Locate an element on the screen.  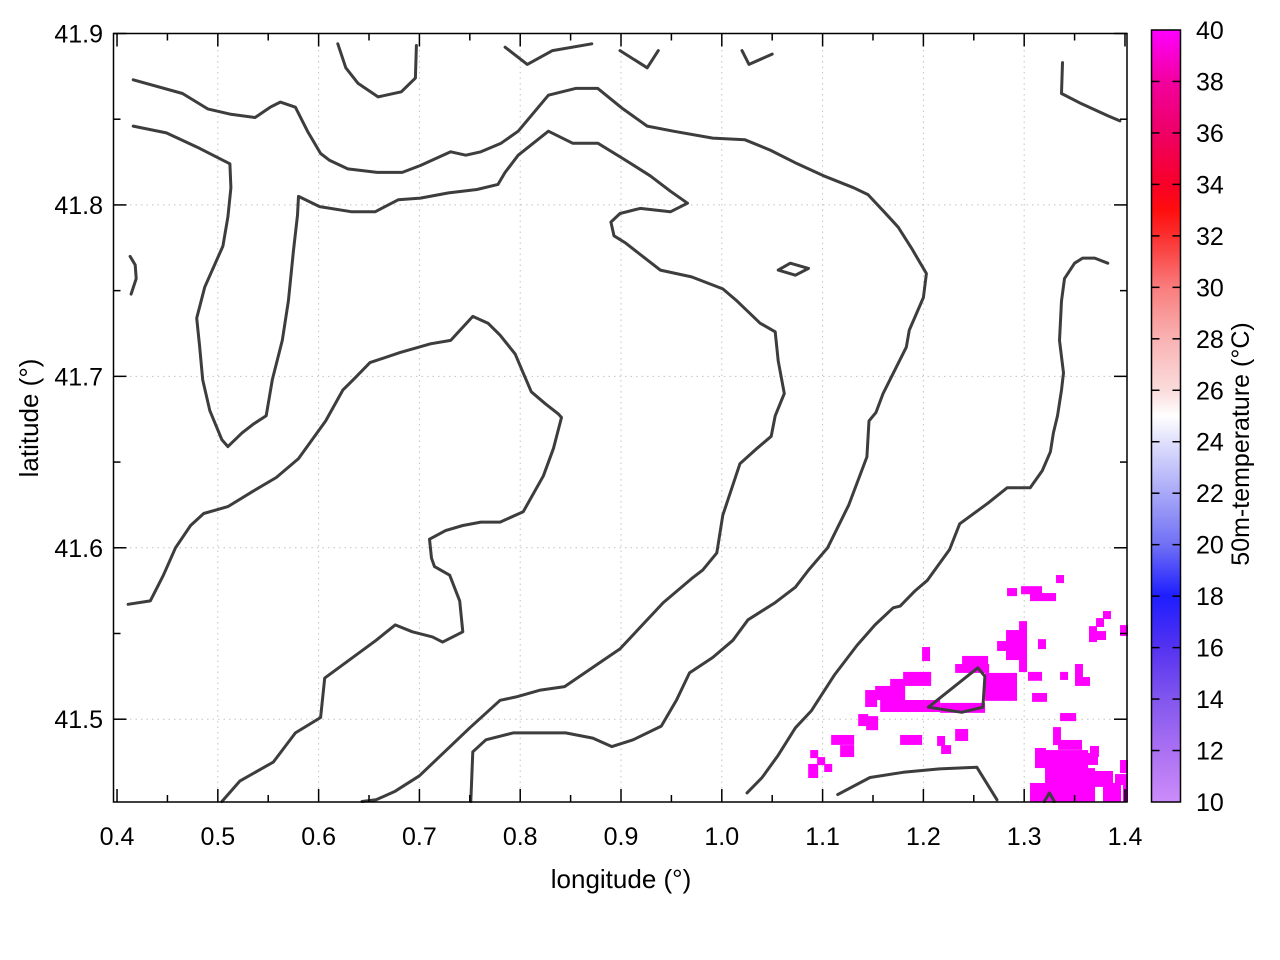
colorbar-label: 50m-temperature (°C) is located at coordinates (1241, 443).